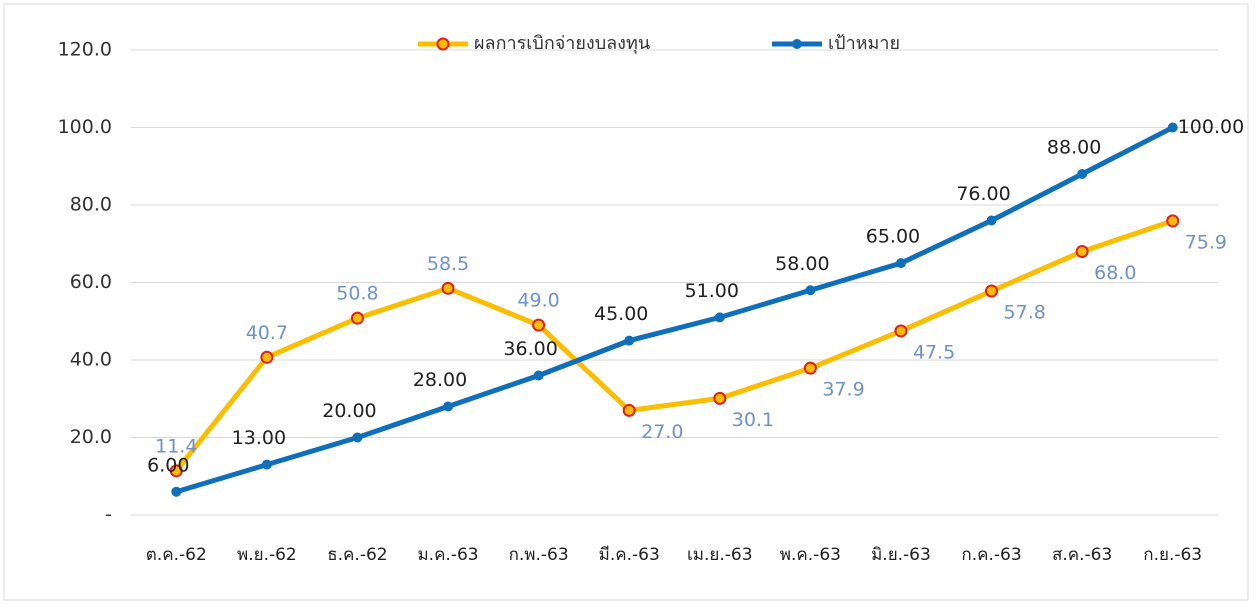  Describe the element at coordinates (1115, 273) in the screenshot. I see `data-label: 68.0` at that location.